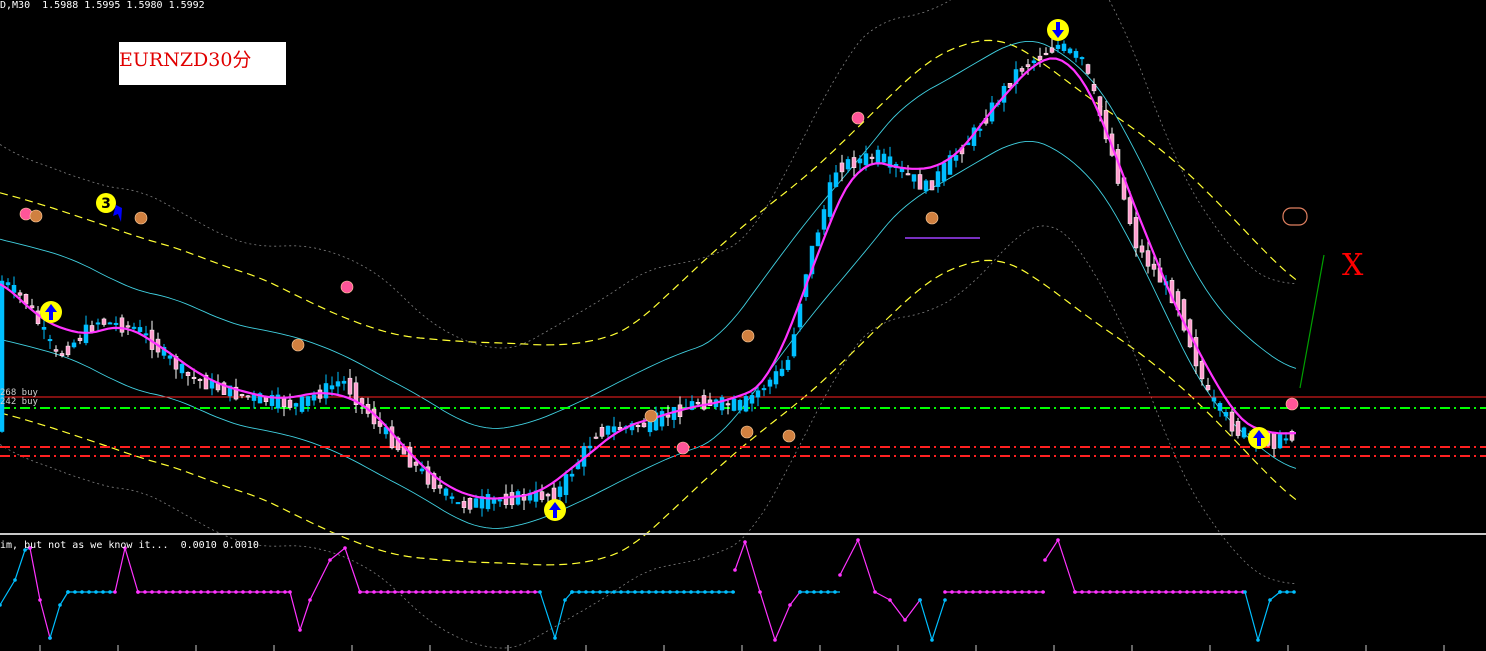  Describe the element at coordinates (1259, 438) in the screenshot. I see `arrow-up-icon` at that location.